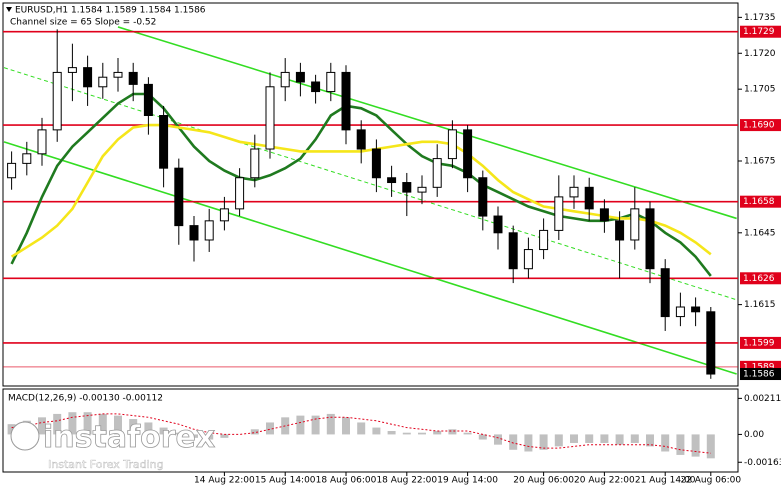 The height and width of the screenshot is (489, 781). What do you see at coordinates (83, 23) in the screenshot?
I see `chart-subtitle: Channel size = 65 Slope = -0.52` at bounding box center [83, 23].